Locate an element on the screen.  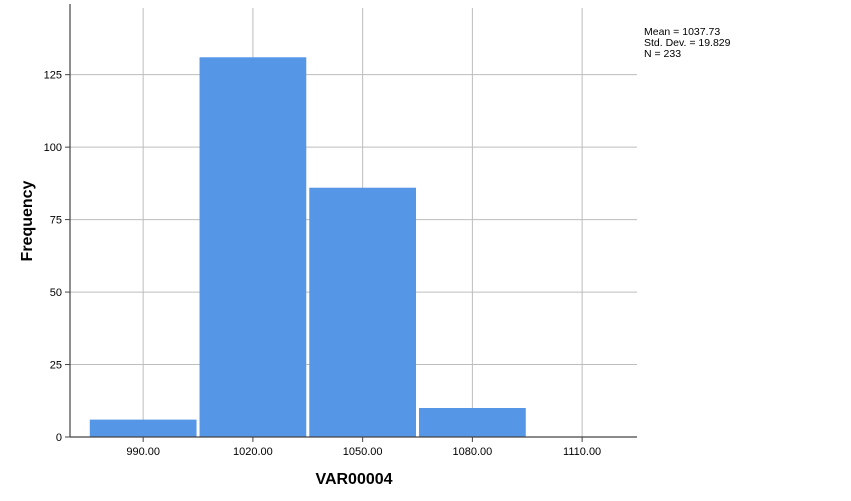
y-tick-label: 100 is located at coordinates (53, 148).